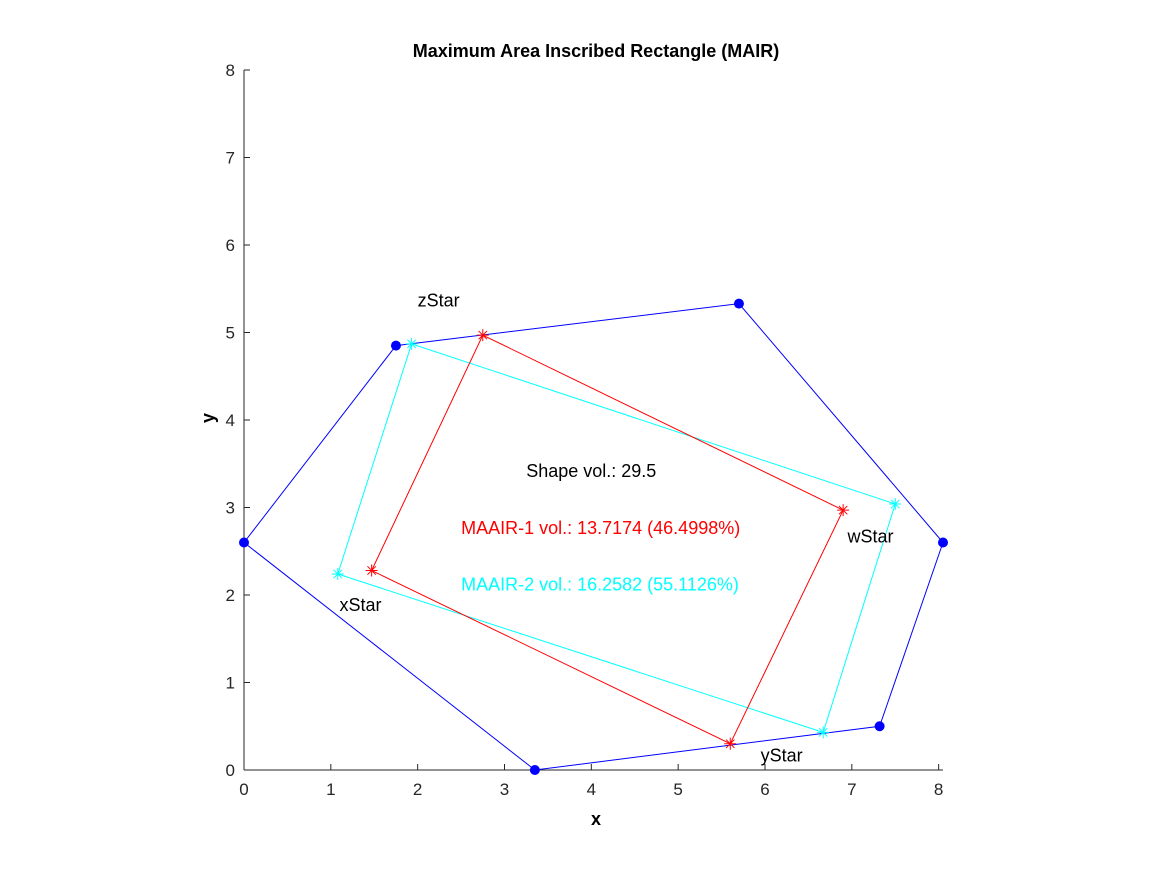 Image resolution: width=1152 pixels, height=869 pixels. Describe the element at coordinates (938, 789) in the screenshot. I see `x-tick-label-8: 8` at that location.